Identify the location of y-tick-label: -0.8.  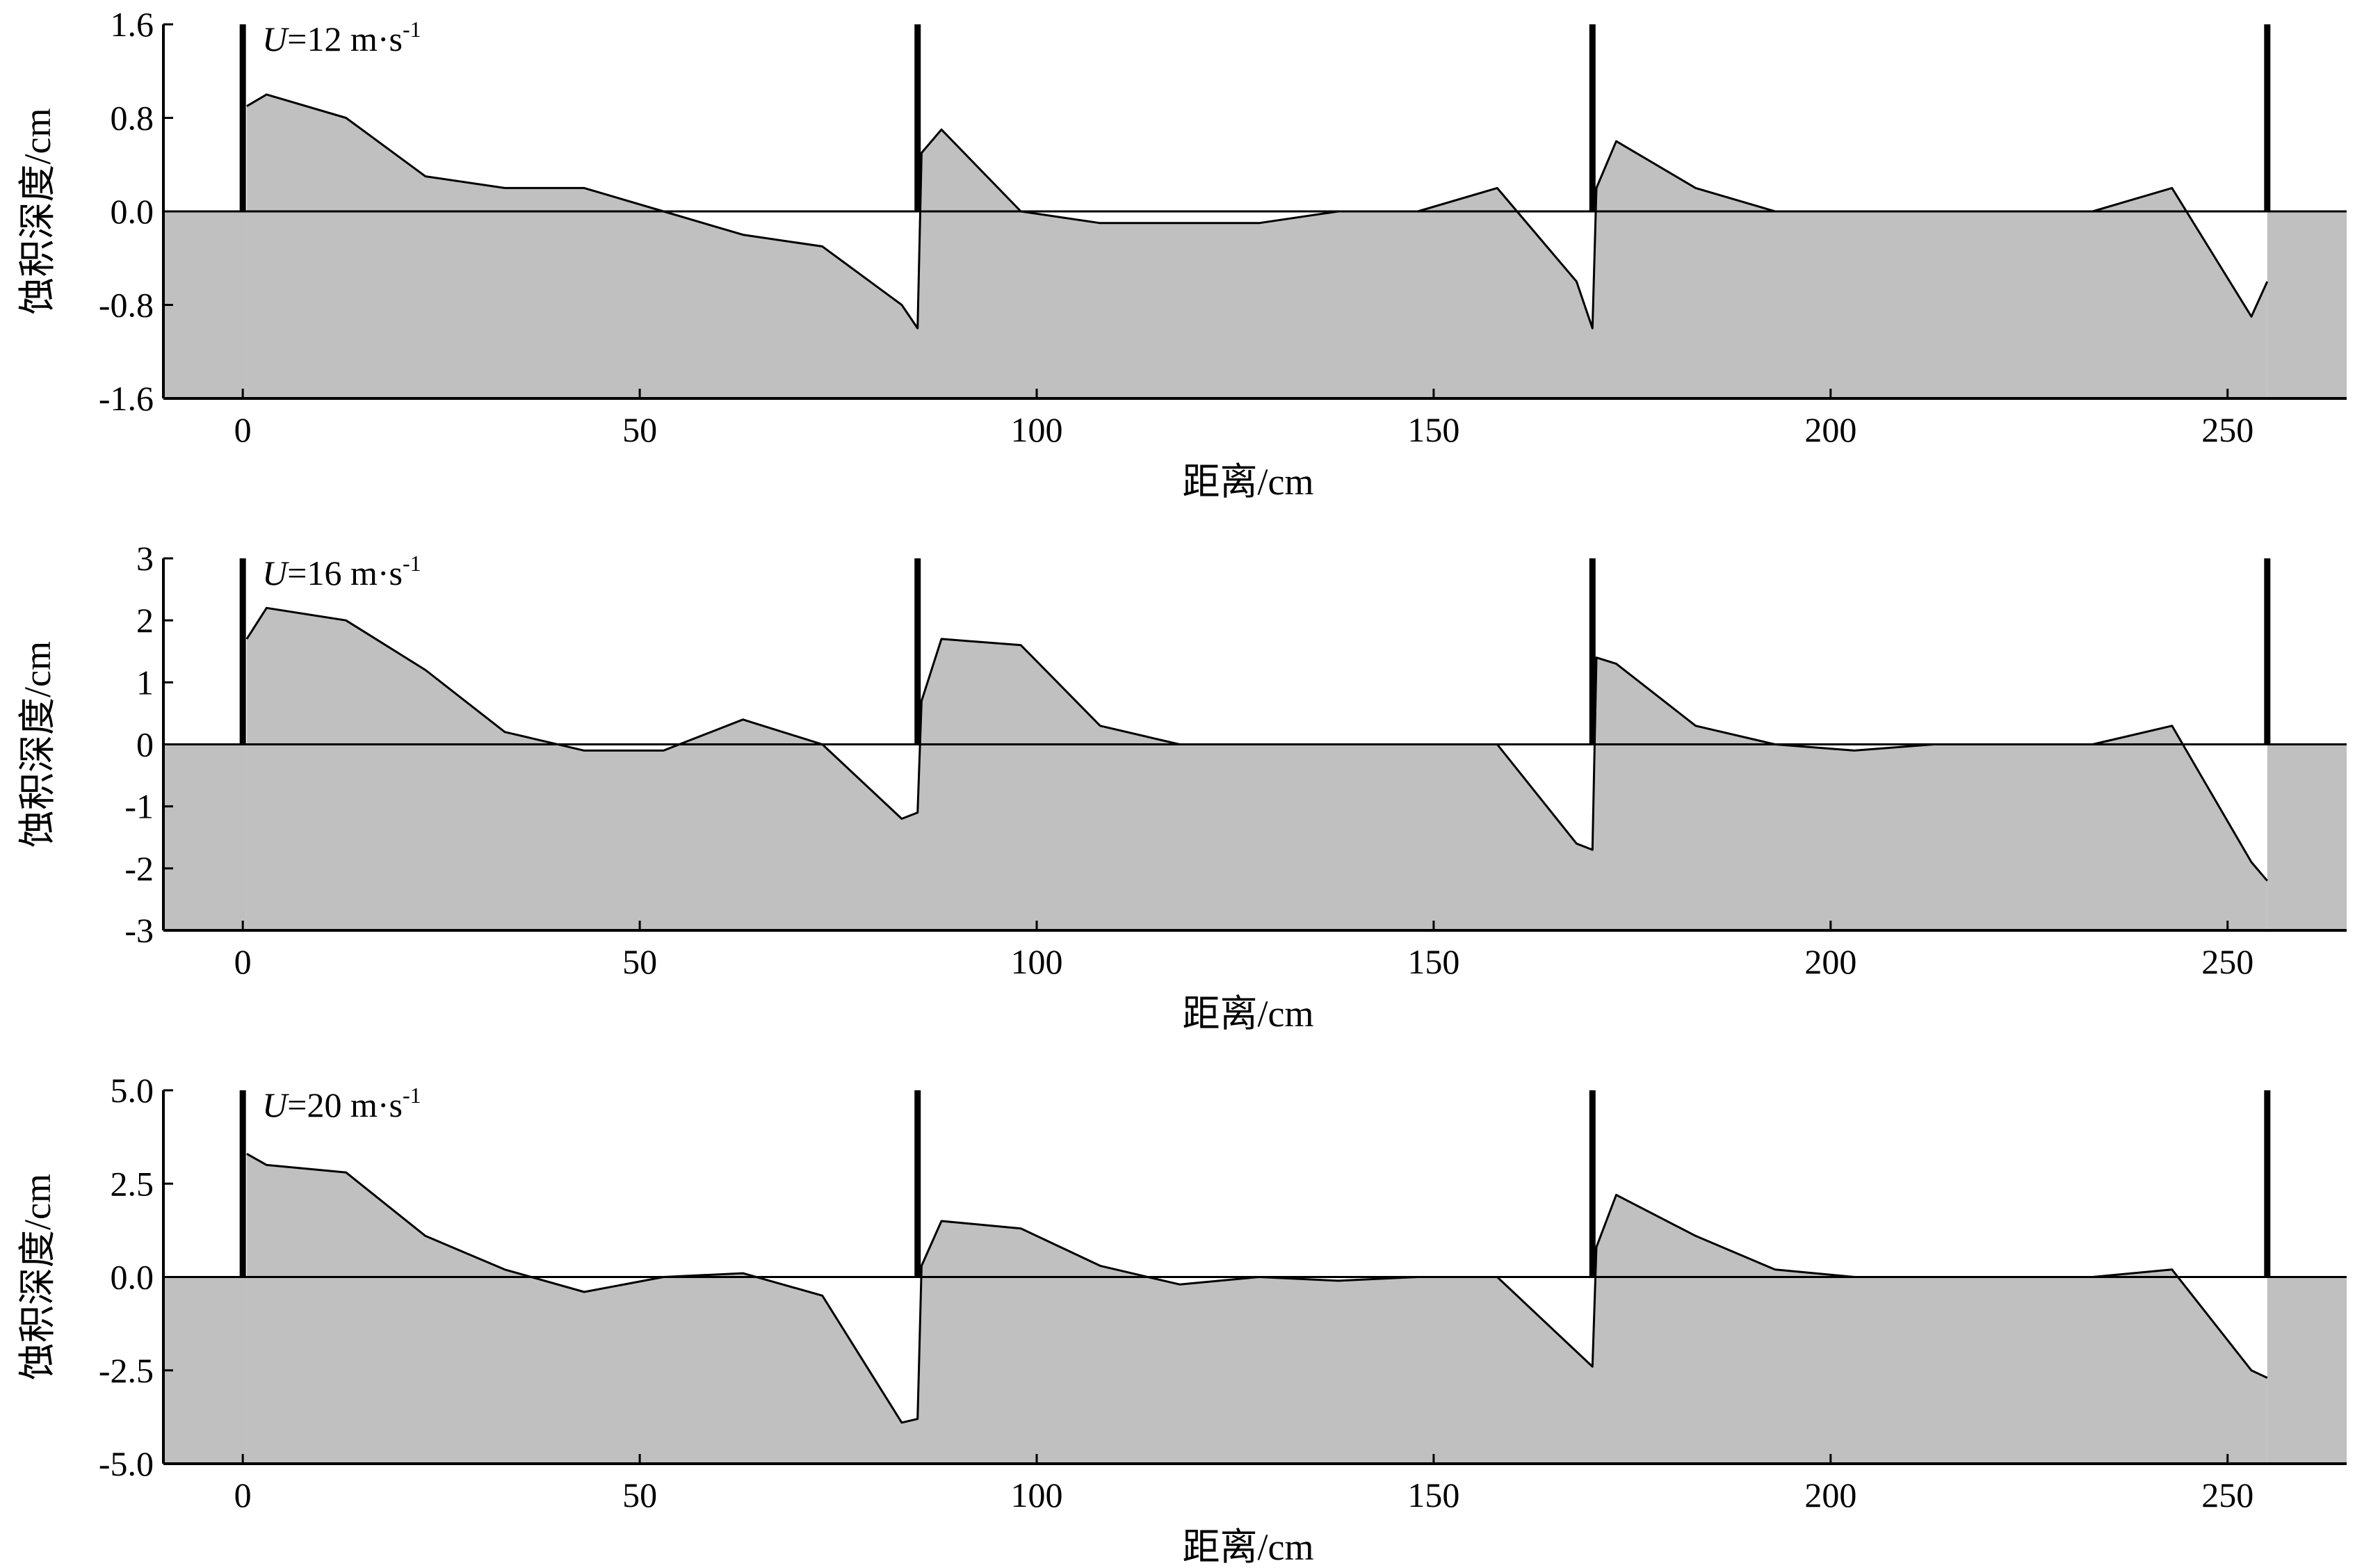
(126, 305).